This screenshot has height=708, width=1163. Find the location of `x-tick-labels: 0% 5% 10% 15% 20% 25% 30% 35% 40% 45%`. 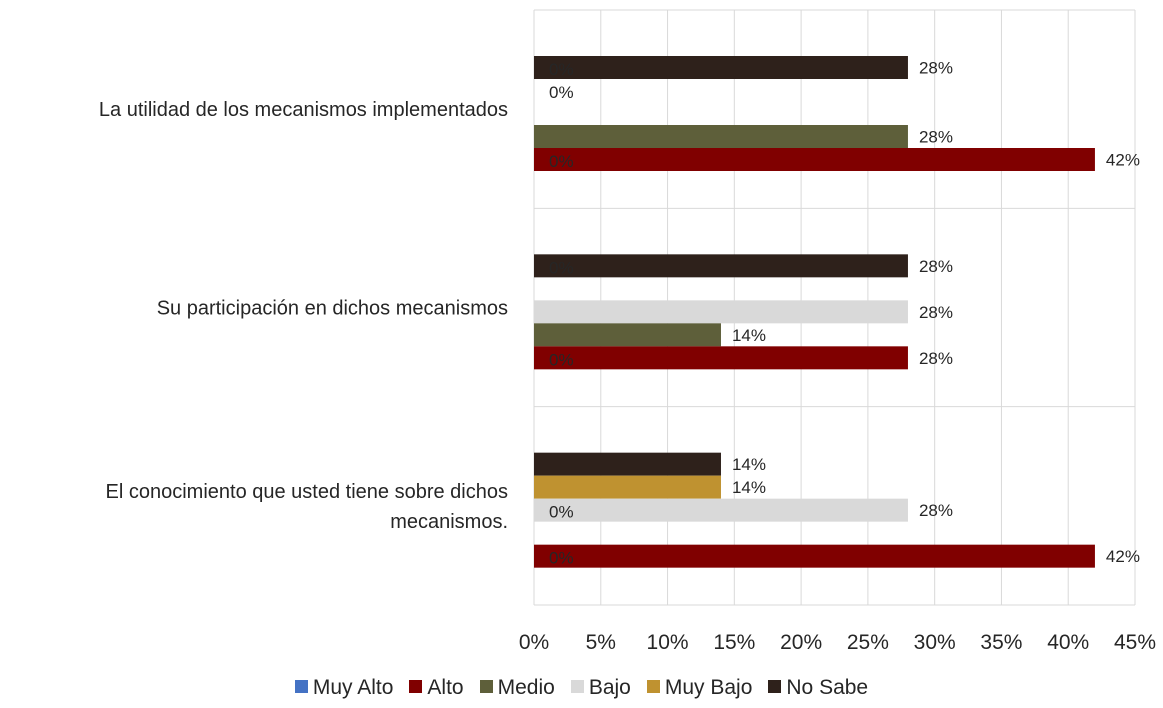

x-tick-labels: 0% 5% 10% 15% 20% 25% 30% 35% 40% 45% is located at coordinates (837, 642).